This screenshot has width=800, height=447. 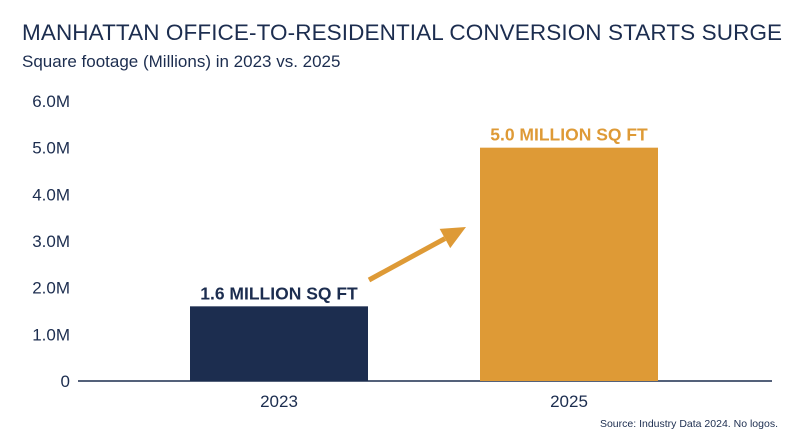 What do you see at coordinates (569, 135) in the screenshot?
I see `data-label: 5.0 MILLION SQ FT` at bounding box center [569, 135].